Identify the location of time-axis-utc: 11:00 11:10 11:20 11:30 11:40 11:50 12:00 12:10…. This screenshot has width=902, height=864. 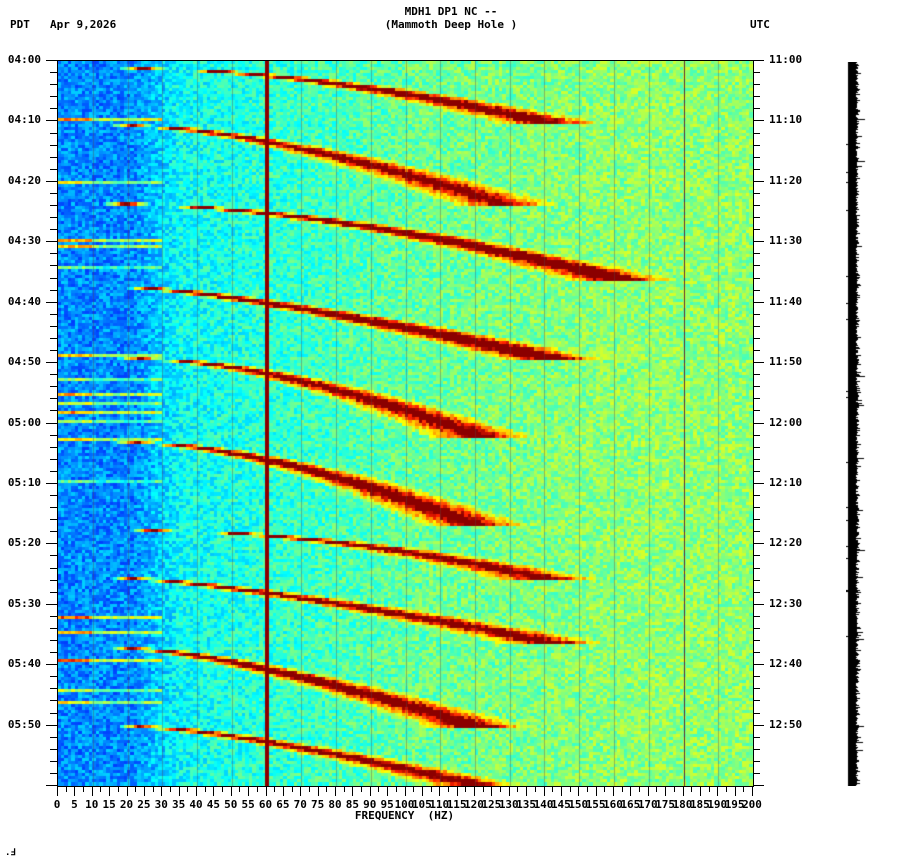
(827, 424).